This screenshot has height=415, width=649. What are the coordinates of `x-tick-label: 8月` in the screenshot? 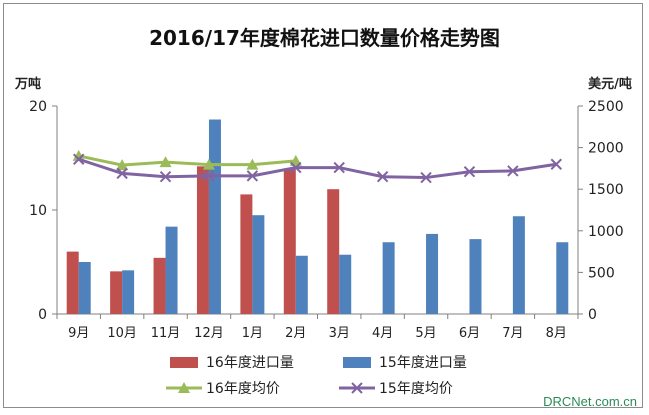 It's located at (556, 333).